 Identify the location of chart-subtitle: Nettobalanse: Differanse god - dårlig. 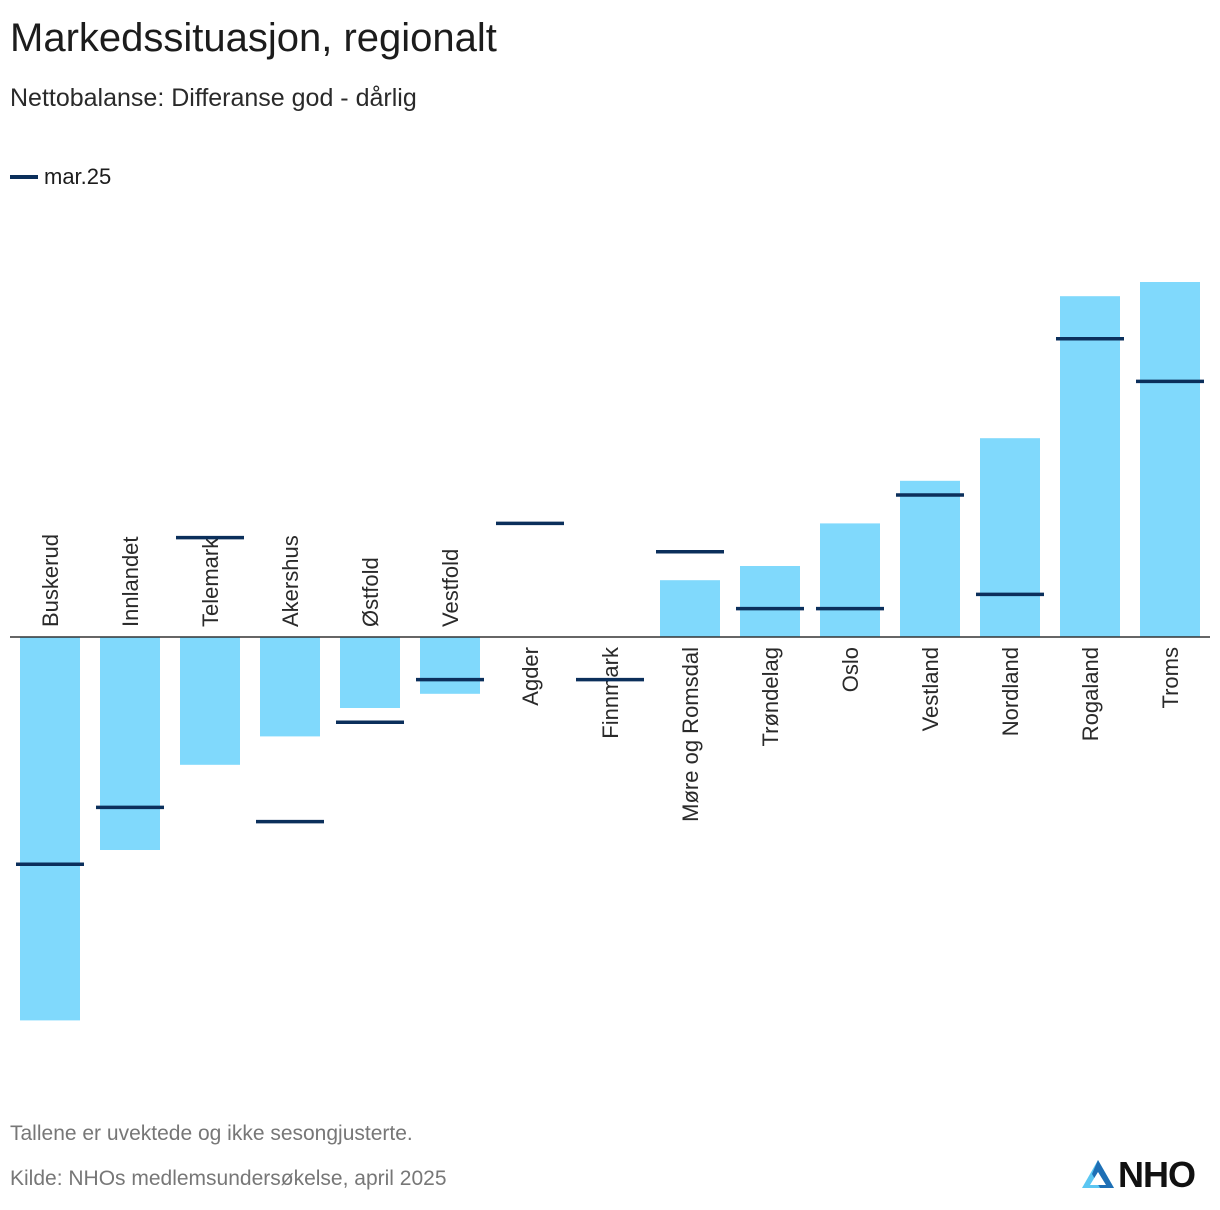
(213, 98).